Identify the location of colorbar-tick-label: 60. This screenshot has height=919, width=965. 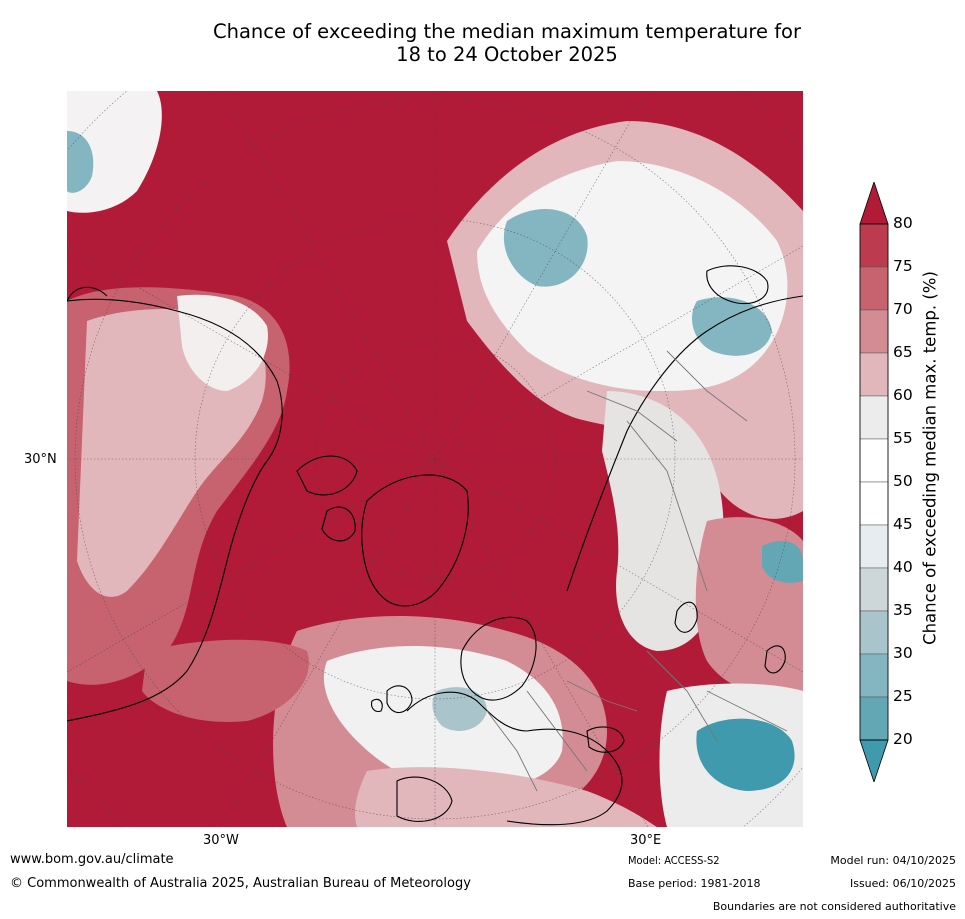
(903, 395).